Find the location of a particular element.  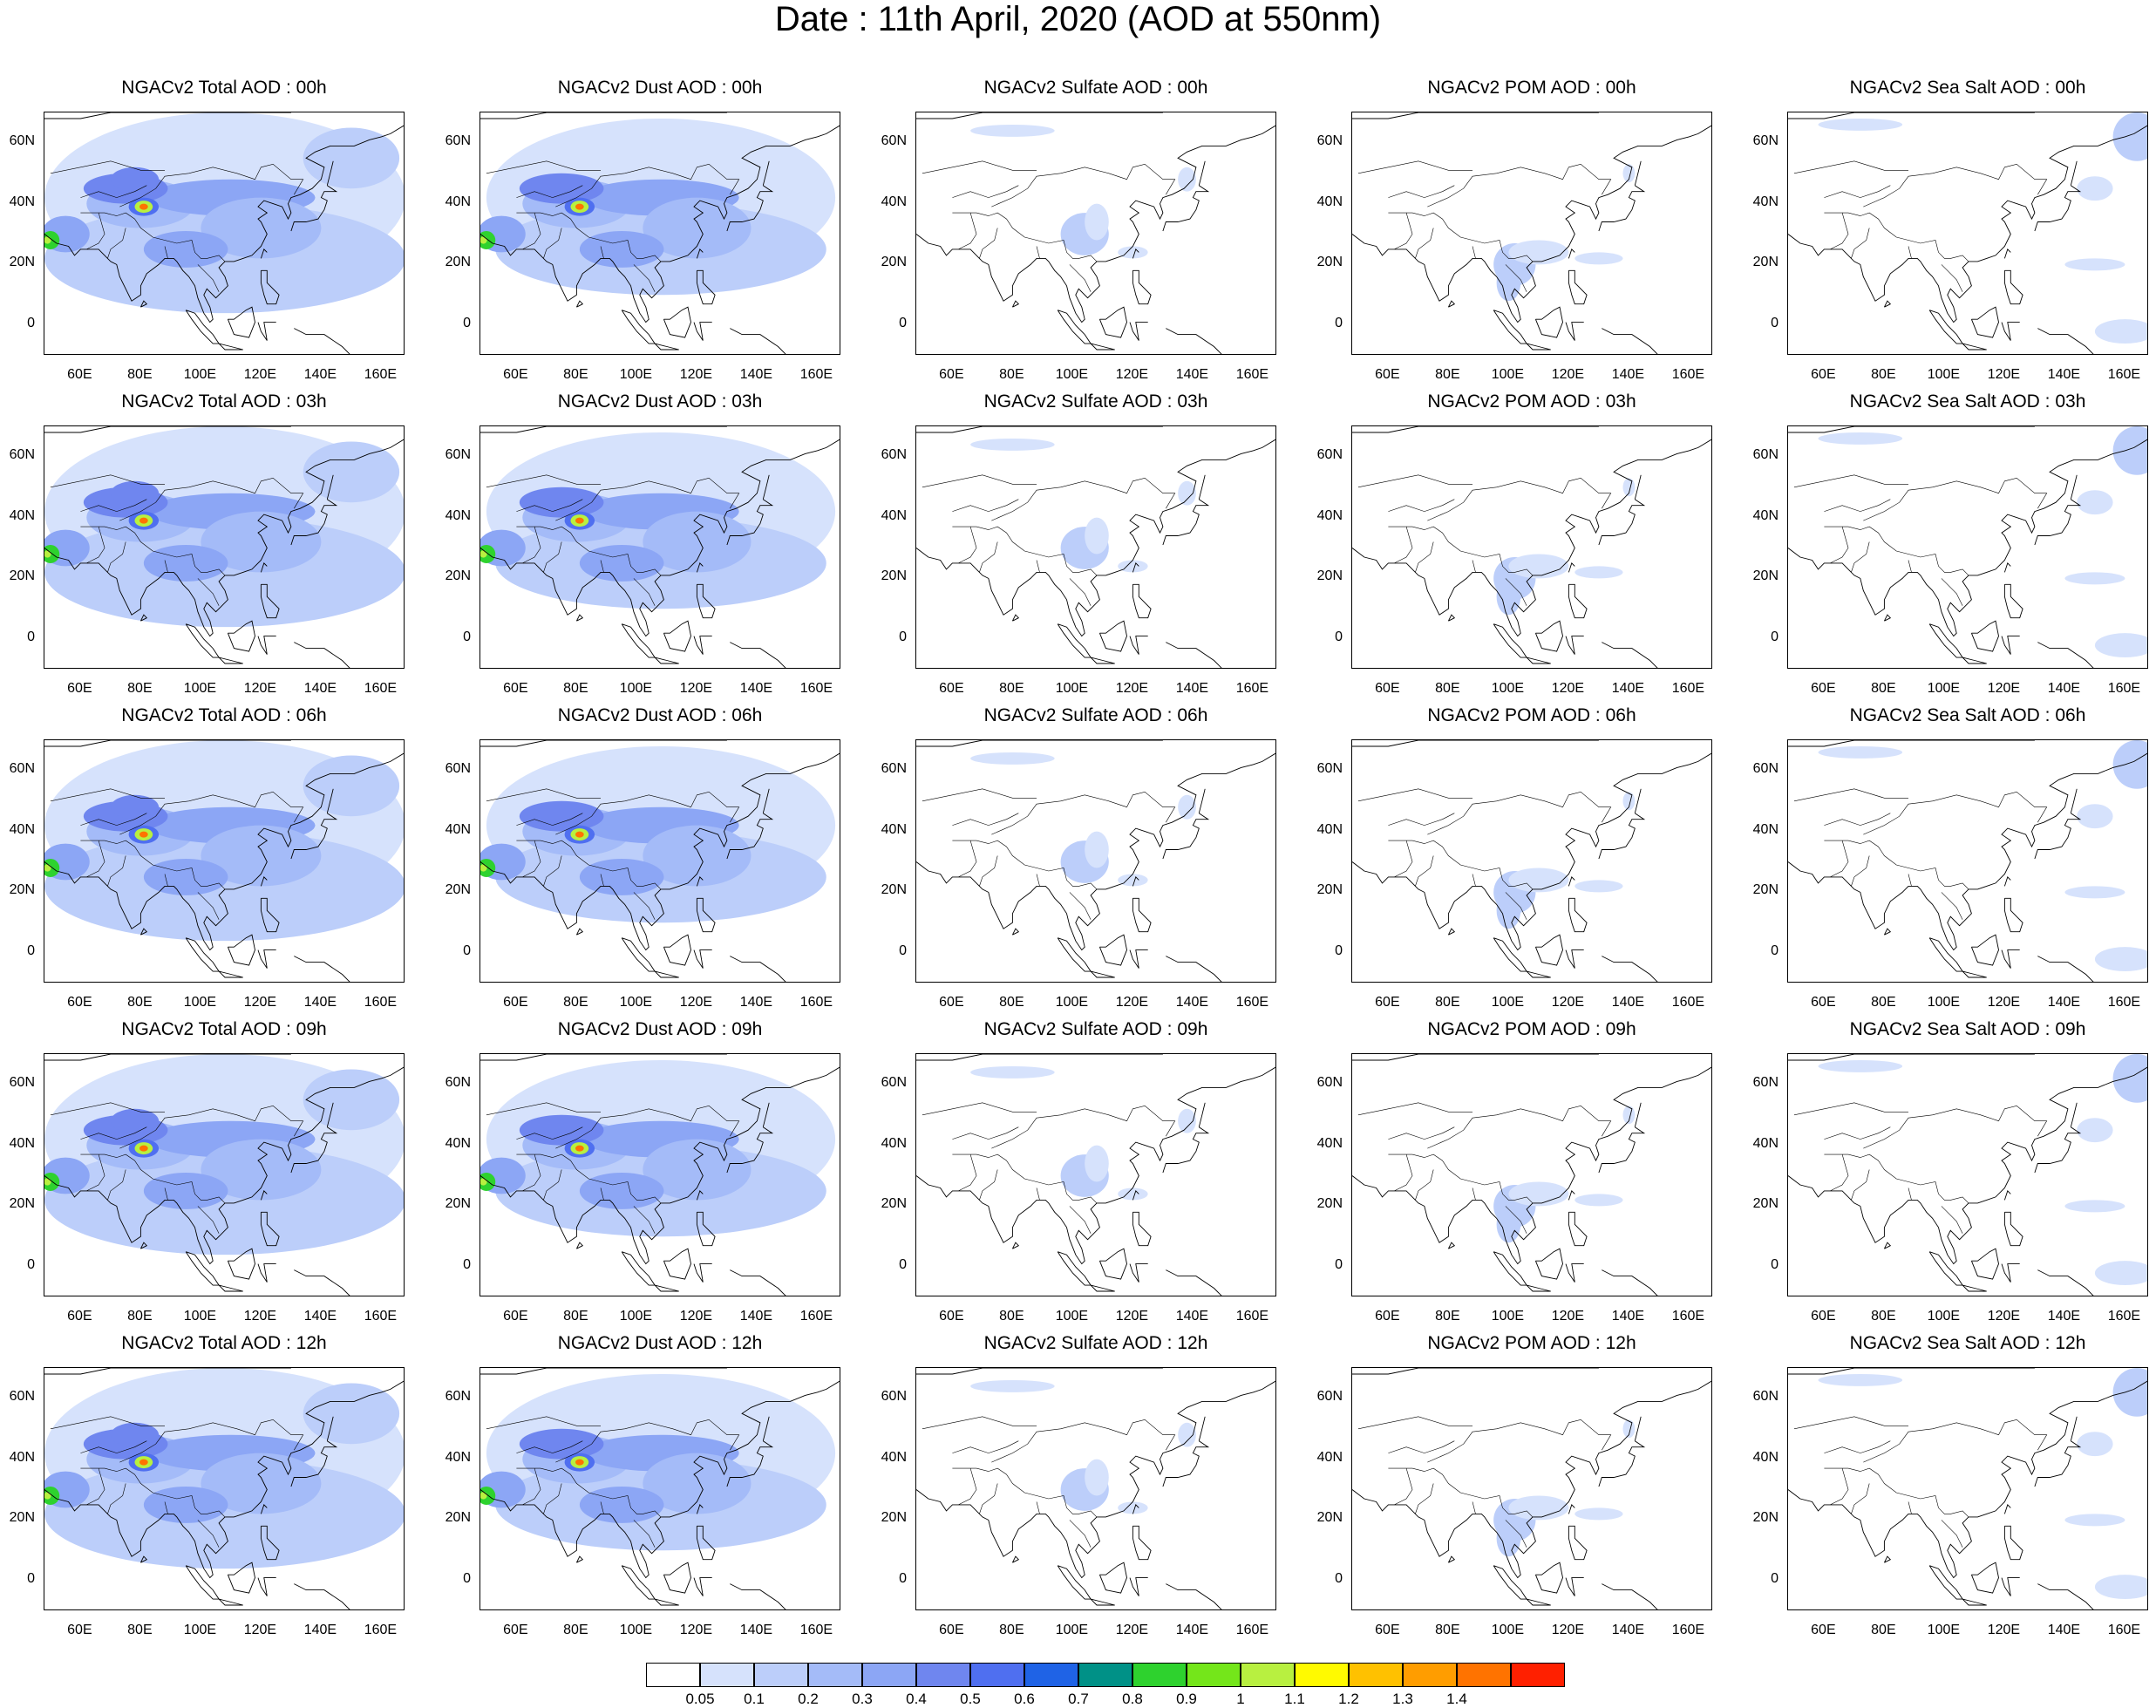

panel-title: NGACv2 Dust AOD : 09h is located at coordinates (660, 1029).